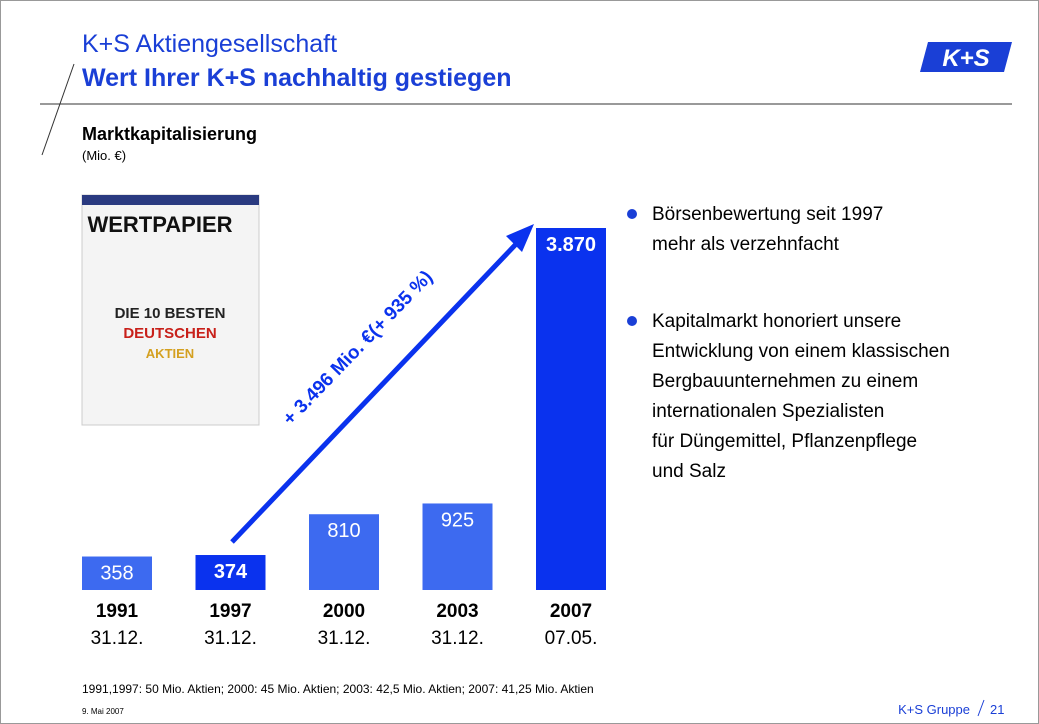 This screenshot has width=1039, height=724. I want to click on header-slash, so click(58, 109).